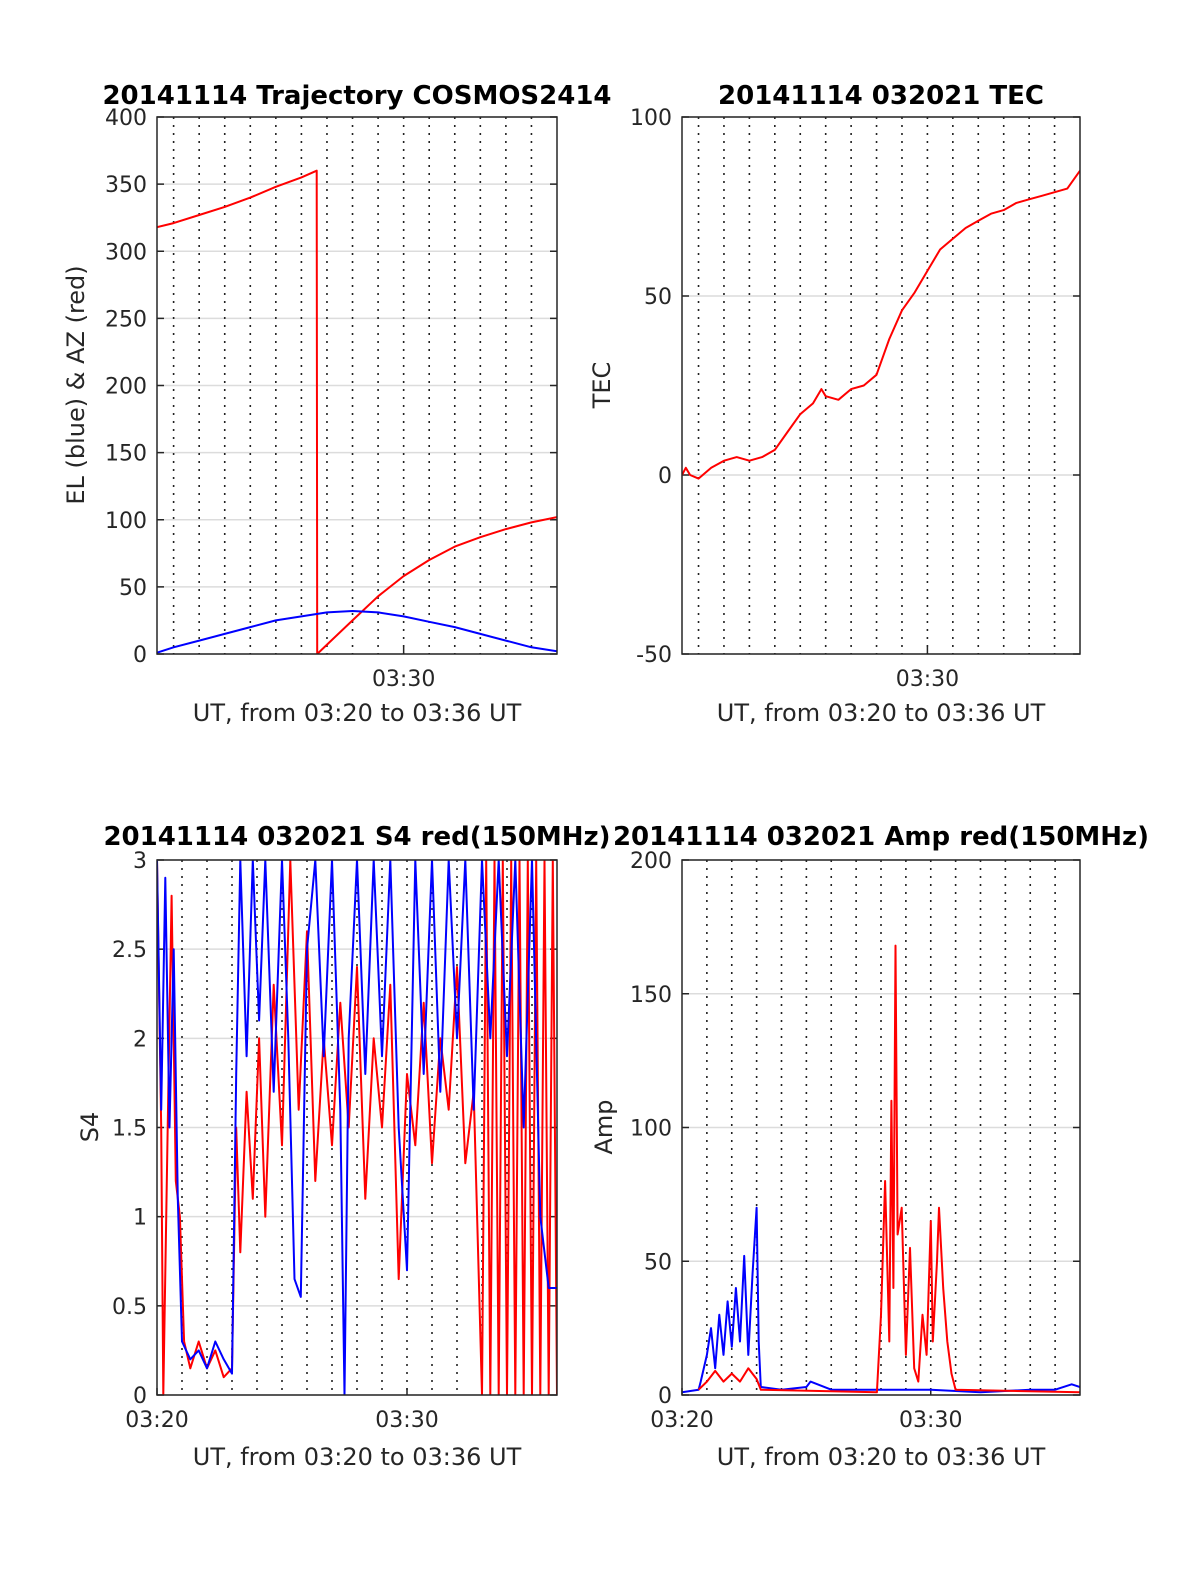  I want to click on trajectory-xlabel: UT, from 03:20 to 03:36 UT, so click(357, 713).